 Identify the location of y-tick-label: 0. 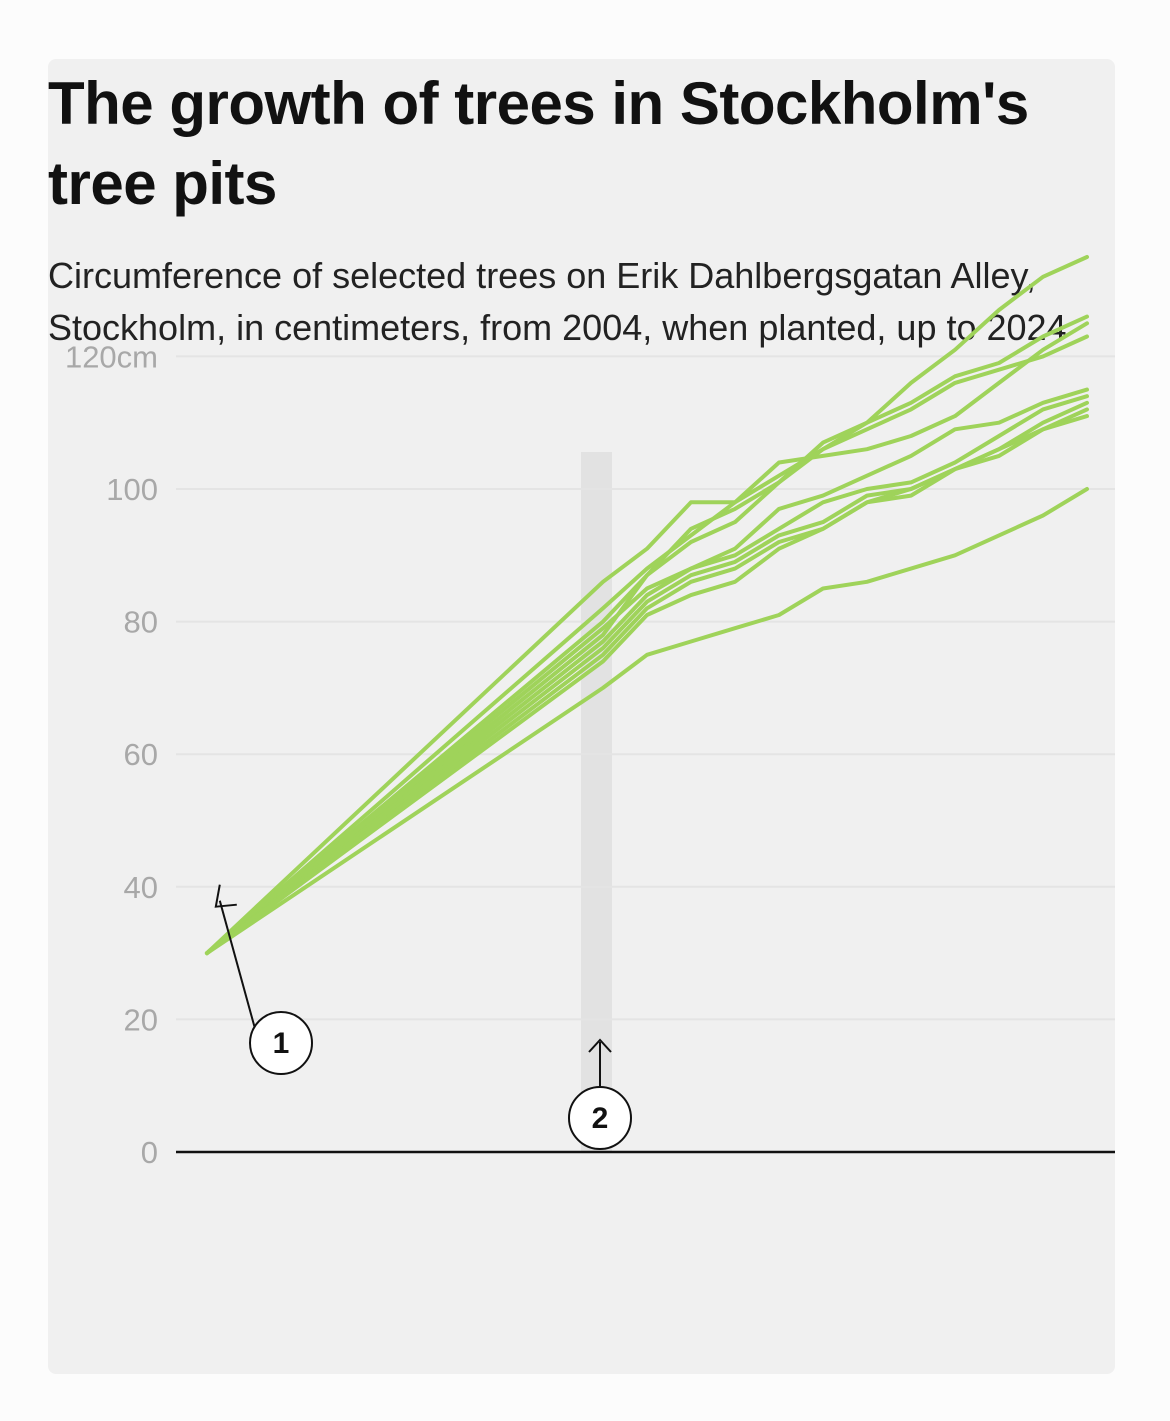
(149, 1152).